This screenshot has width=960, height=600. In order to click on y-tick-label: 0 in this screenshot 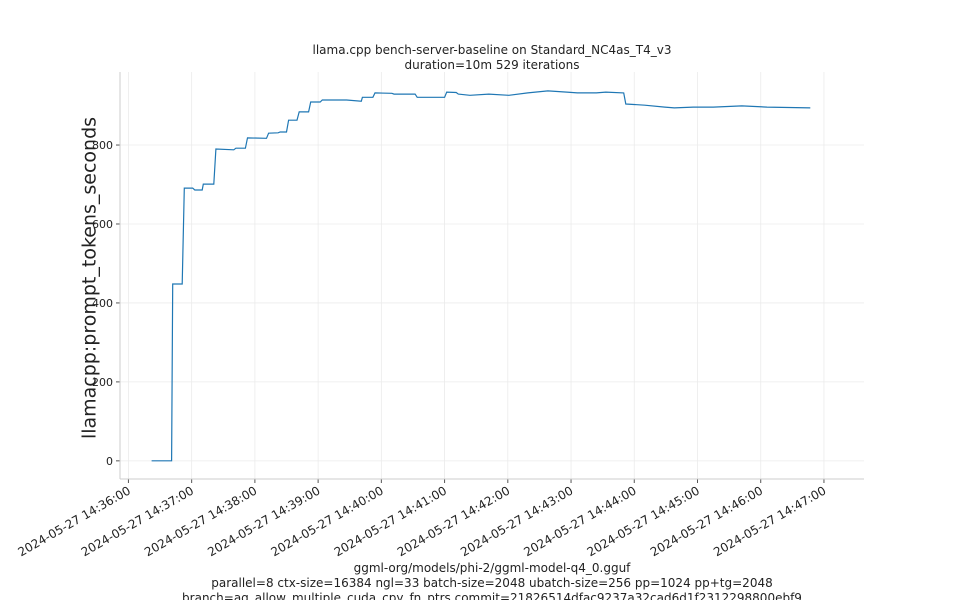, I will do `click(109, 461)`.